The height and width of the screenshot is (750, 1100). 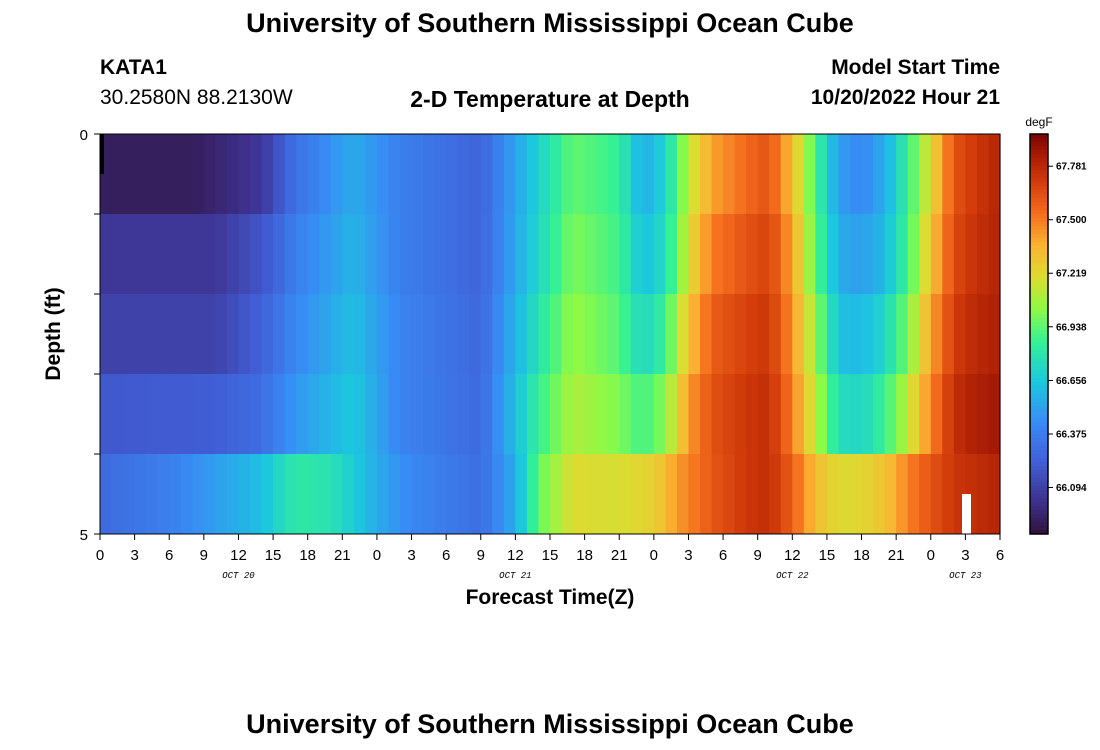 What do you see at coordinates (377, 555) in the screenshot?
I see `x-tick-label: 0` at bounding box center [377, 555].